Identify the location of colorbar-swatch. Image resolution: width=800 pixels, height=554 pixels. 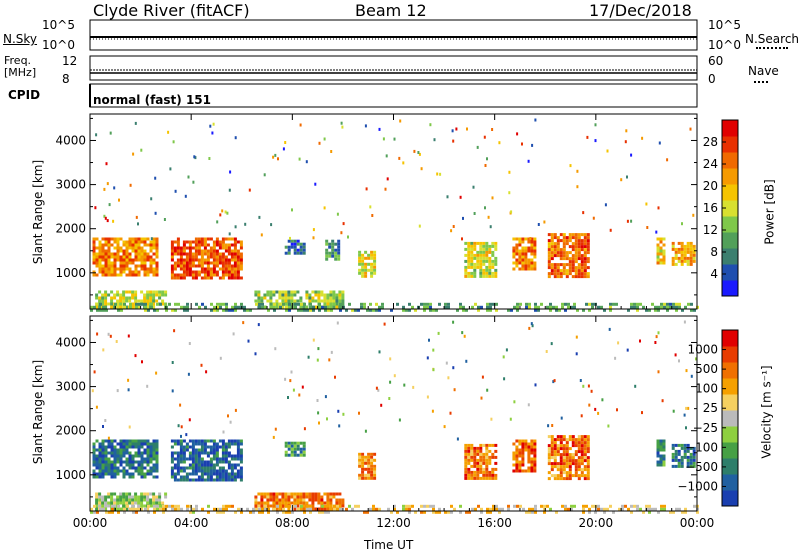
(730, 370).